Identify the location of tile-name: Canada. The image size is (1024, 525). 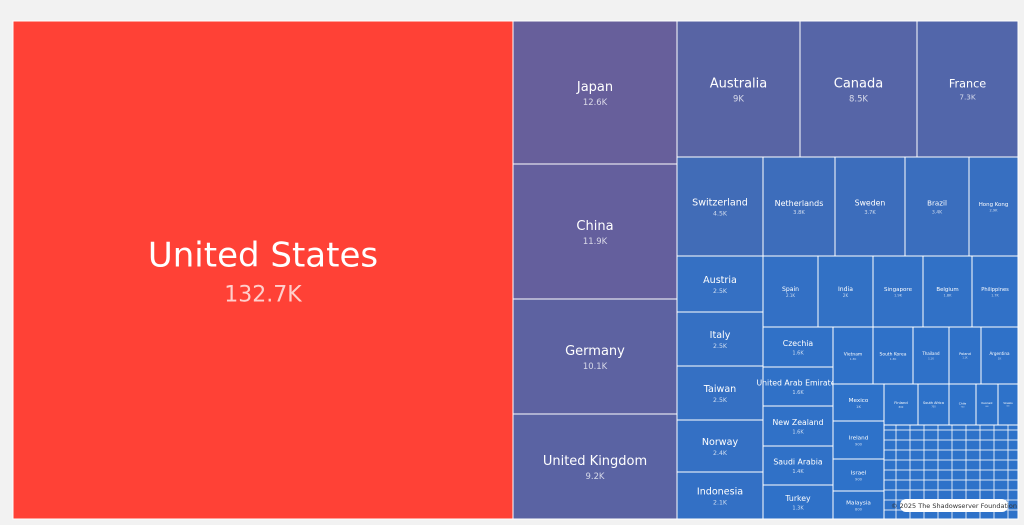
(858, 83).